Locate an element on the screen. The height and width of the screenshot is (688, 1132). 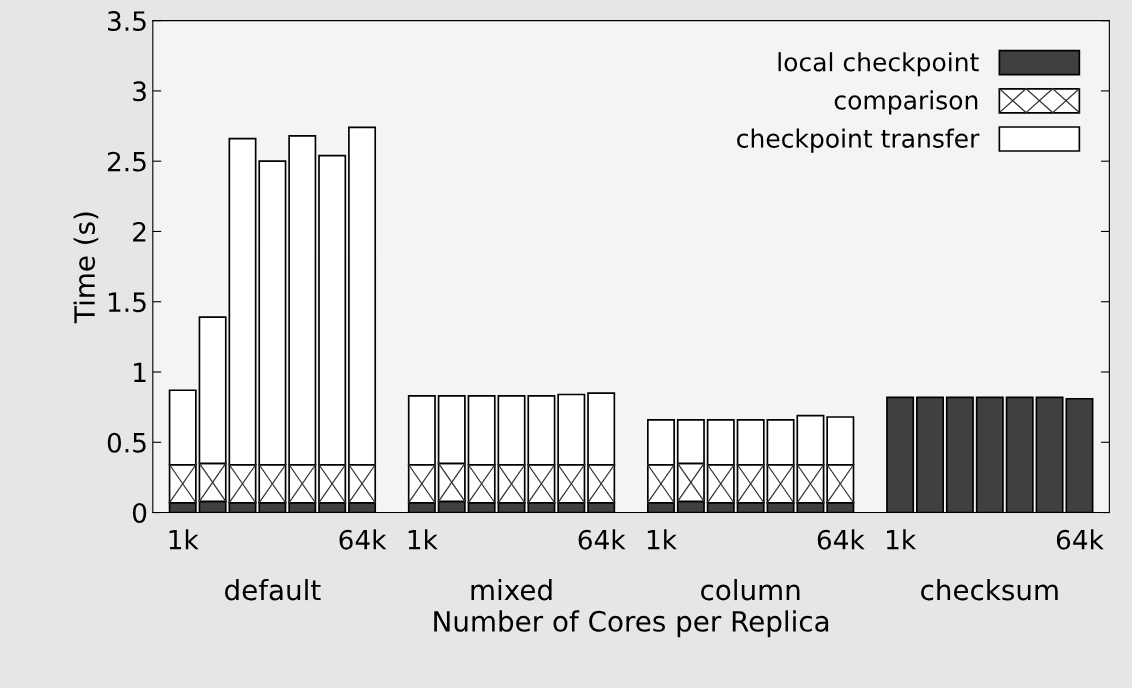
legend-label: checkpoint transfer is located at coordinates (858, 140).